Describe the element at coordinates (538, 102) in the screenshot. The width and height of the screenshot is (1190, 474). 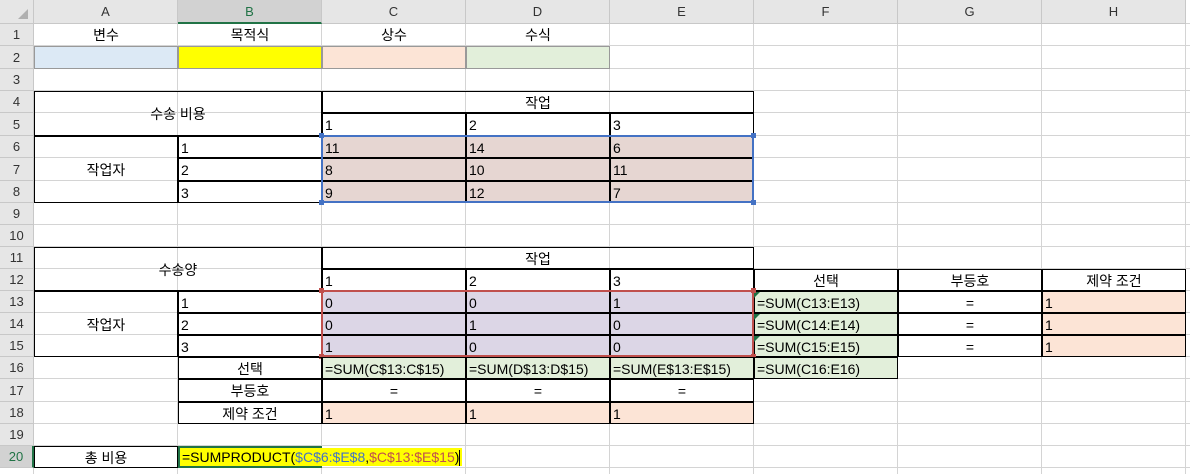
I see `cost-task-header: 작업` at that location.